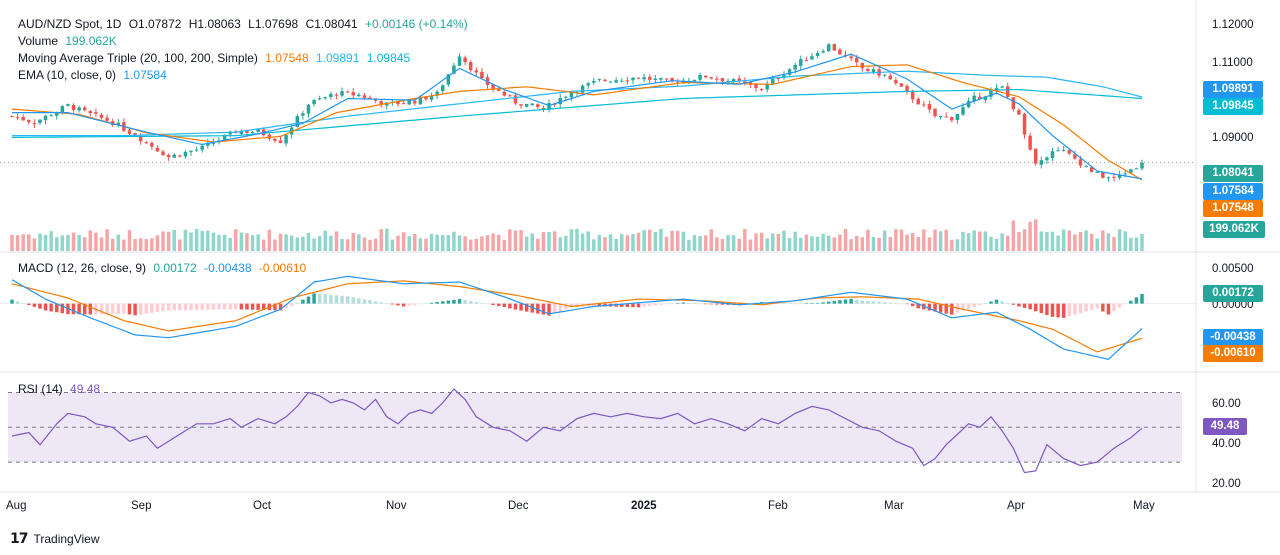  I want to click on tradingview-brand: 𝟭𝟳 TradingView, so click(55, 538).